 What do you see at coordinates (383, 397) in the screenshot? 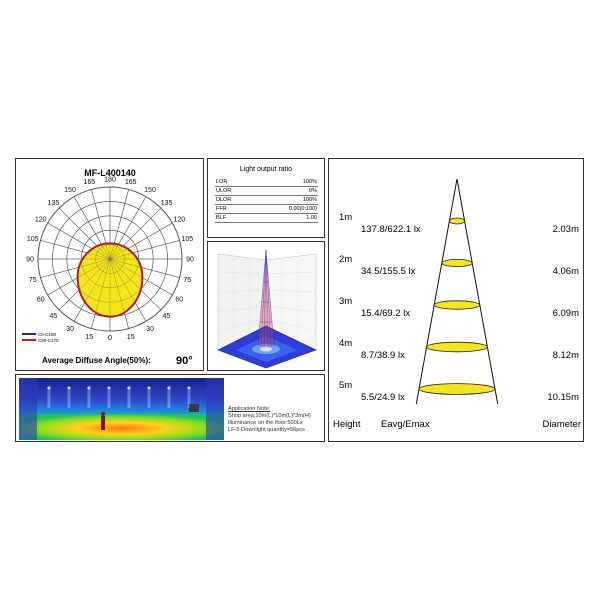
I see `illuminance-label: 5.5/24.9 lx` at bounding box center [383, 397].